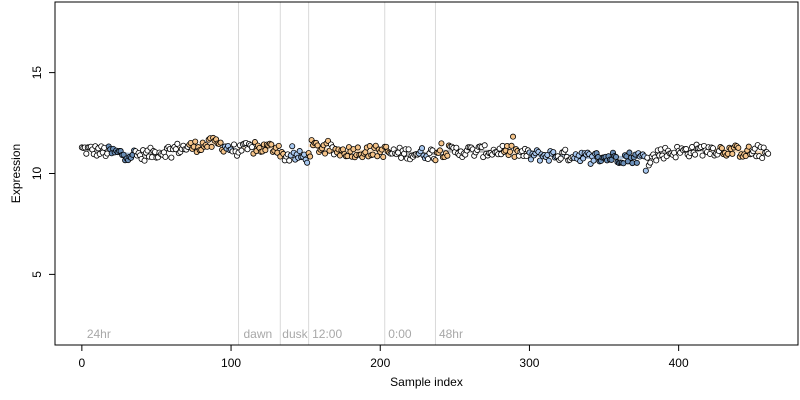 The height and width of the screenshot is (400, 800). What do you see at coordinates (295, 334) in the screenshot?
I see `region-label-2: dusk` at bounding box center [295, 334].